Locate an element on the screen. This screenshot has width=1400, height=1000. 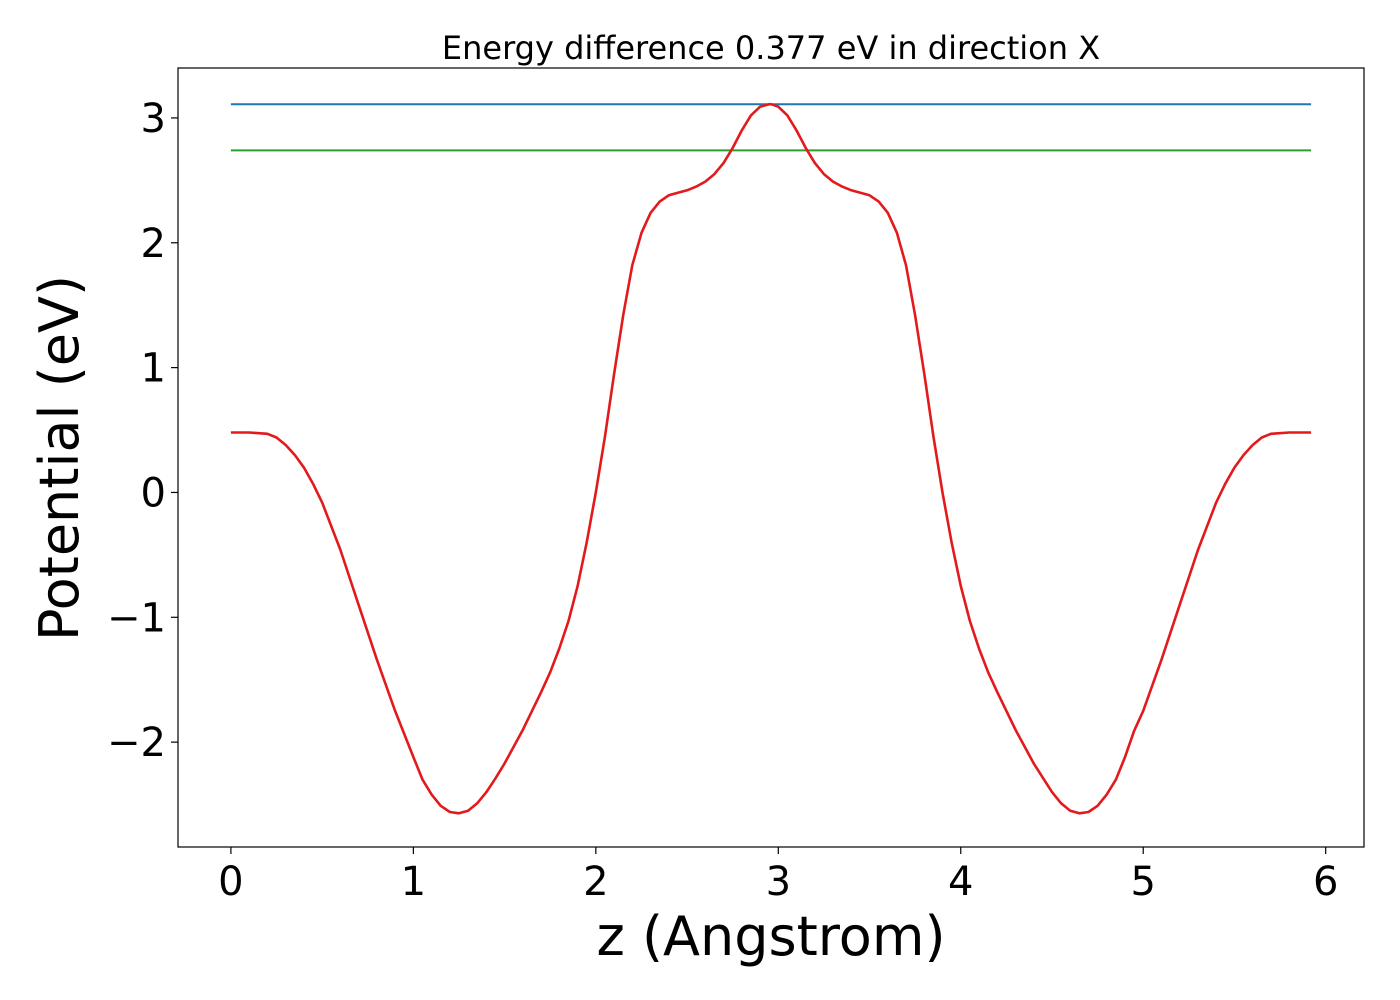
x-tick-label: 6 is located at coordinates (1325, 882).